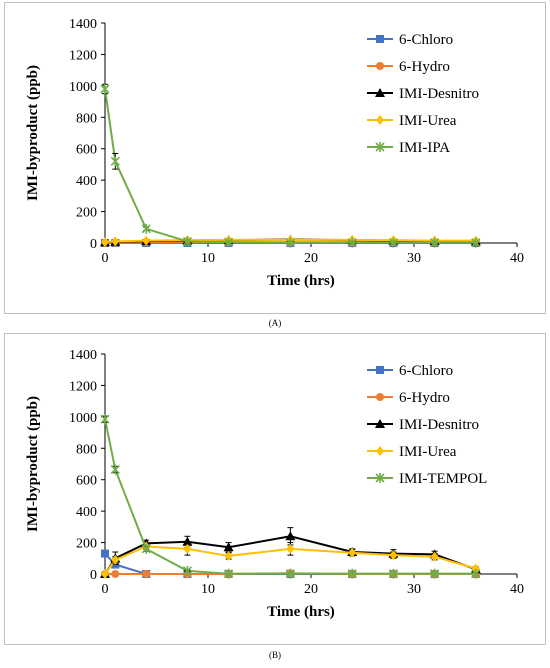  I want to click on legend-entry: IMI-TEMPOL, so click(427, 479).